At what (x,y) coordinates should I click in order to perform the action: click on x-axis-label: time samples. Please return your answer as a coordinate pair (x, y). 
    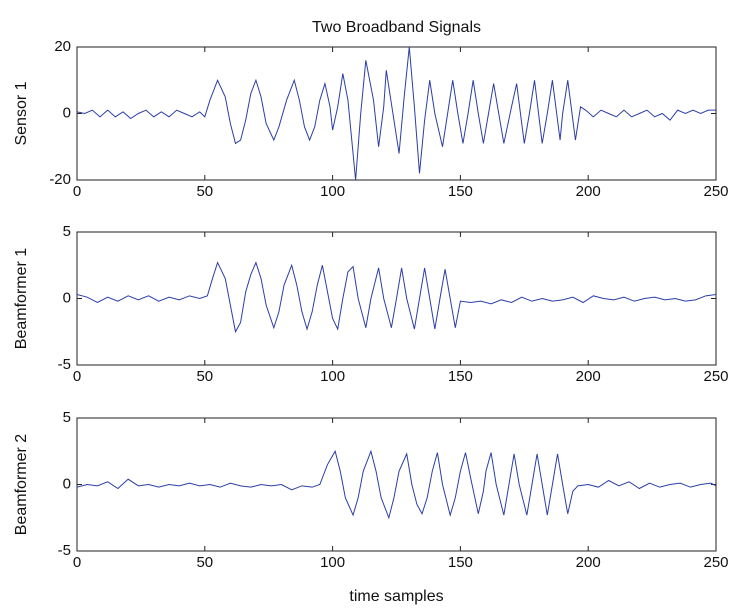
    Looking at the image, I should click on (396, 596).